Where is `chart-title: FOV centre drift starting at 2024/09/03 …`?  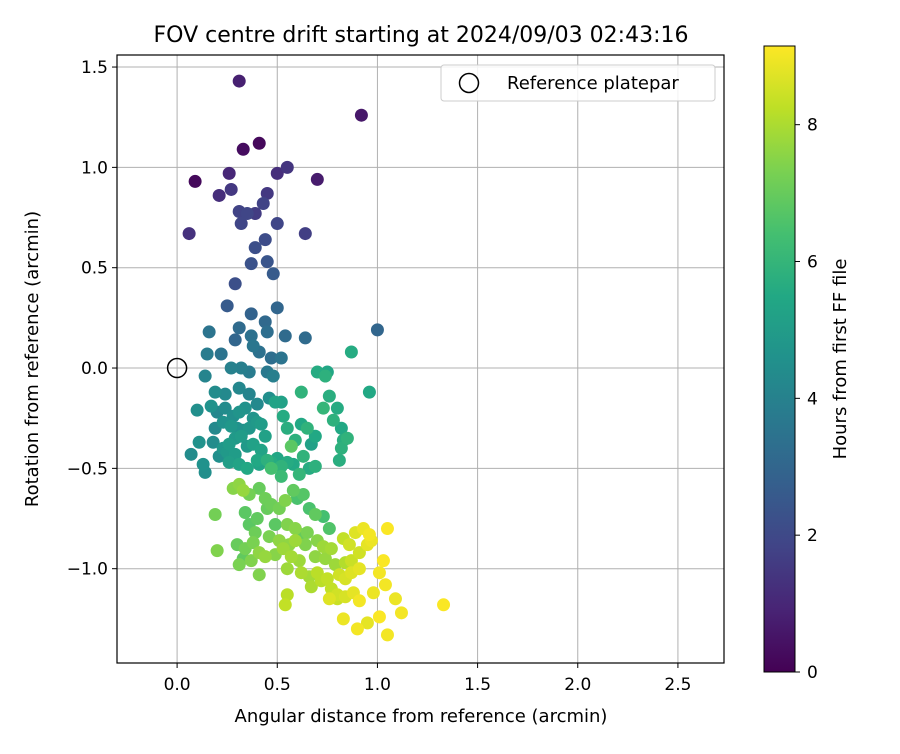
chart-title: FOV centre drift starting at 2024/09/03 … is located at coordinates (421, 35).